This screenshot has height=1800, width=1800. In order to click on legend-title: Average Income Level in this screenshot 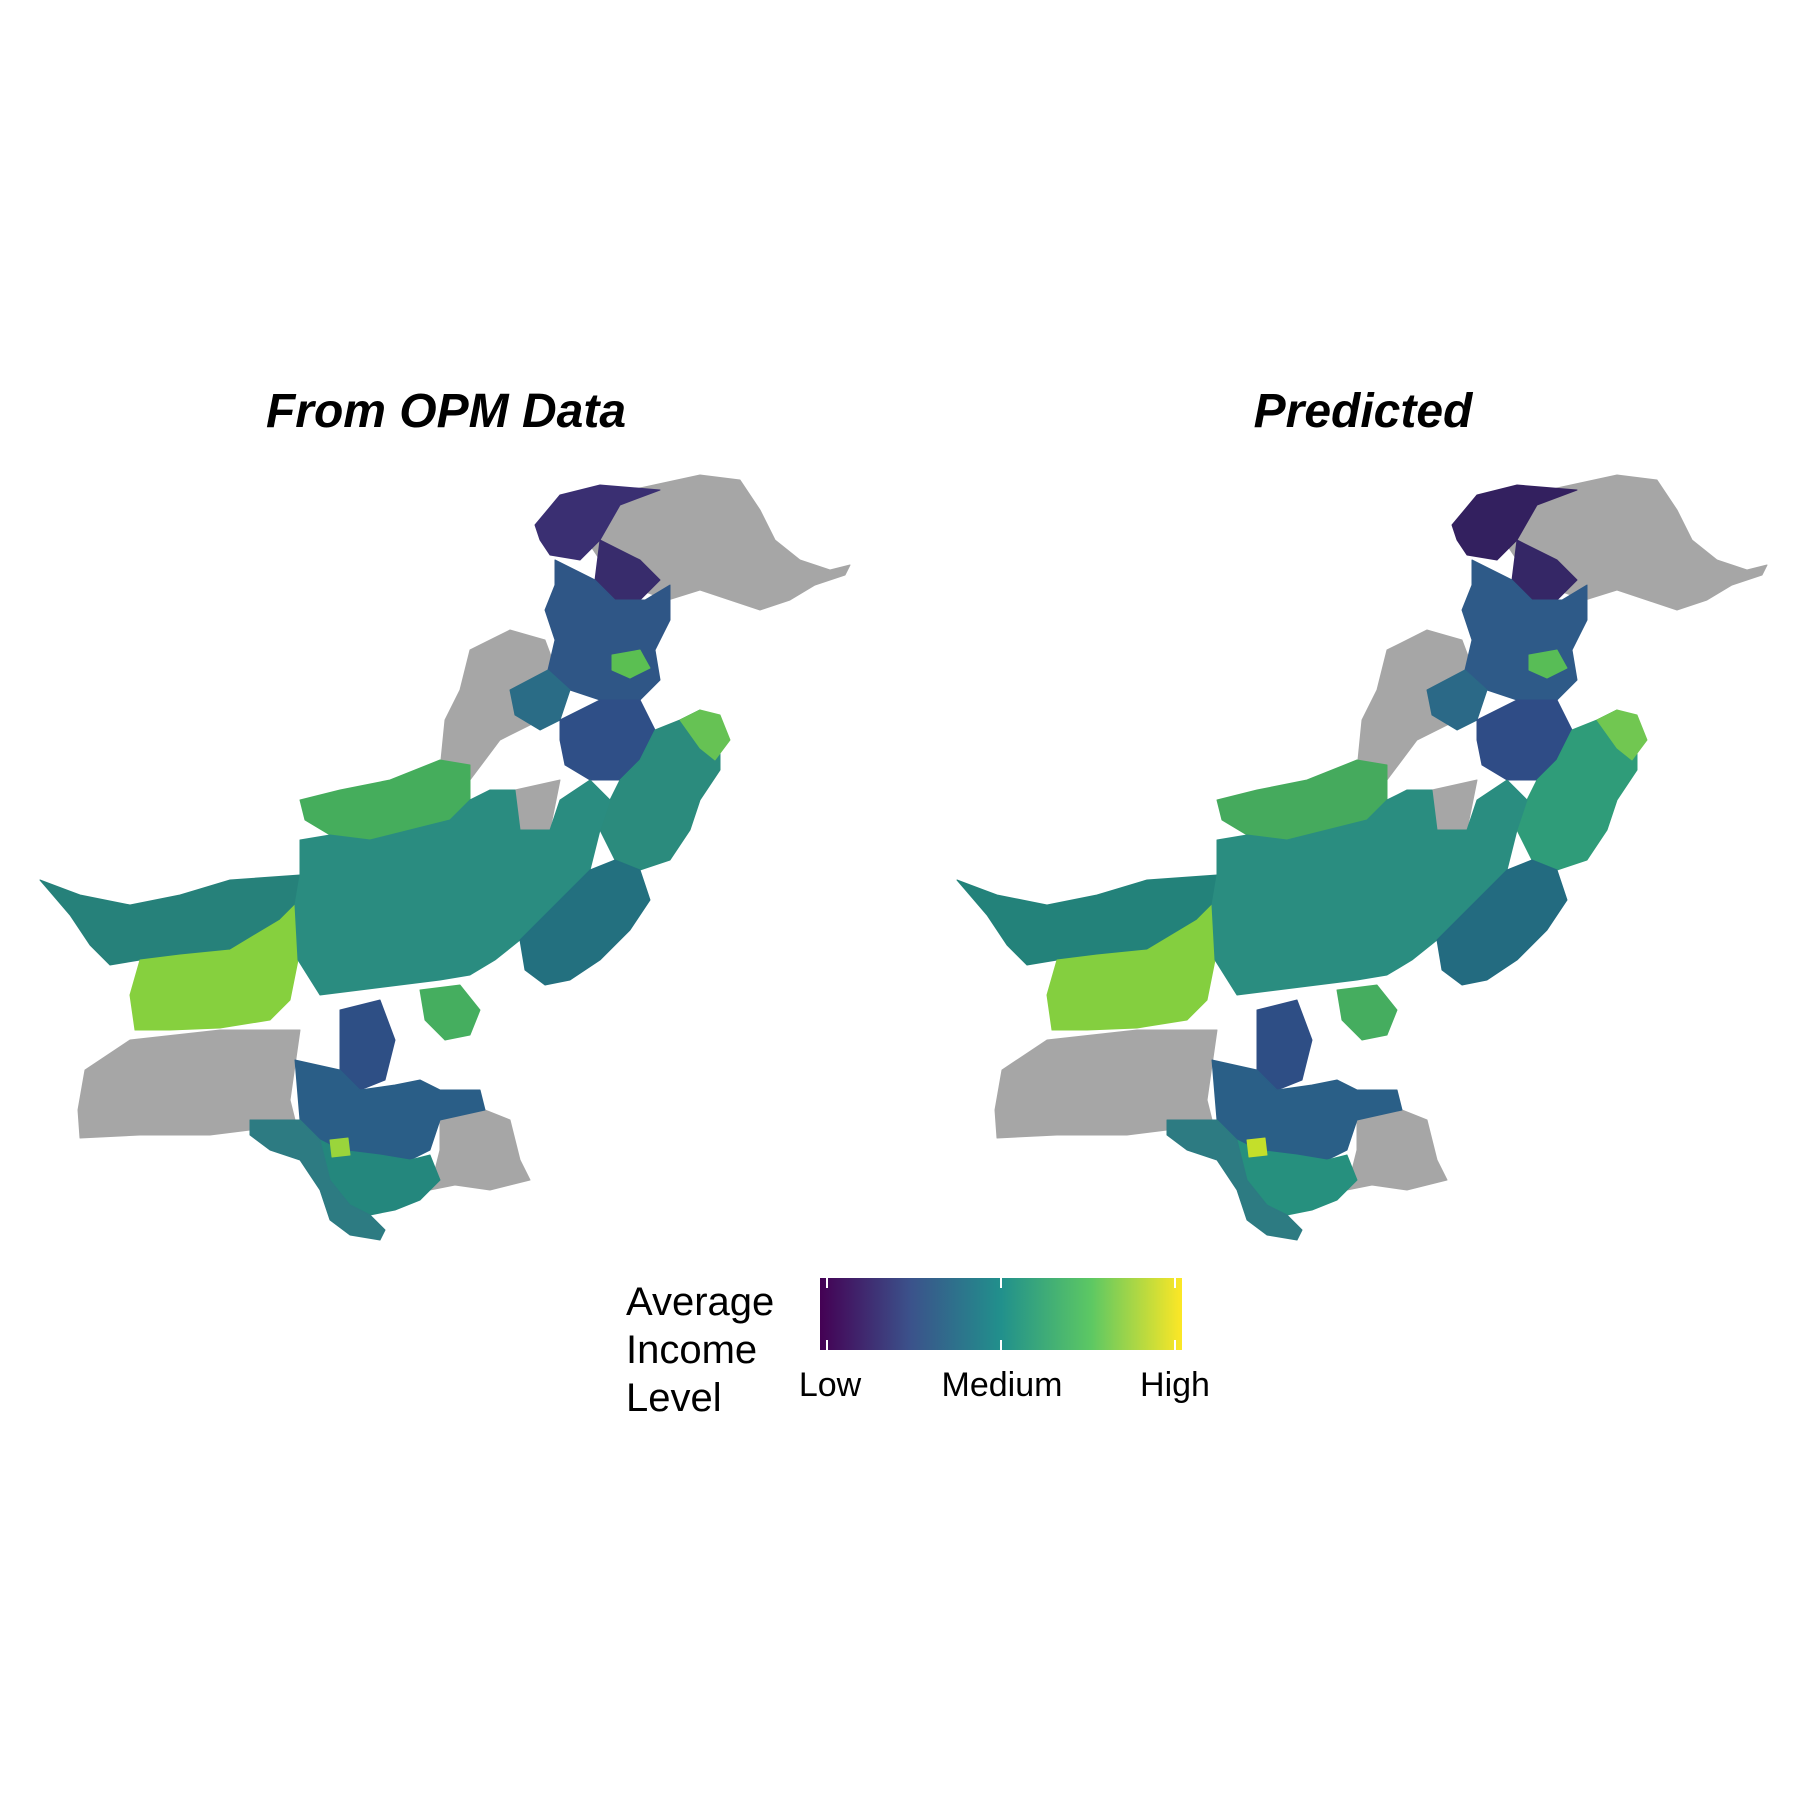, I will do `click(716, 1350)`.